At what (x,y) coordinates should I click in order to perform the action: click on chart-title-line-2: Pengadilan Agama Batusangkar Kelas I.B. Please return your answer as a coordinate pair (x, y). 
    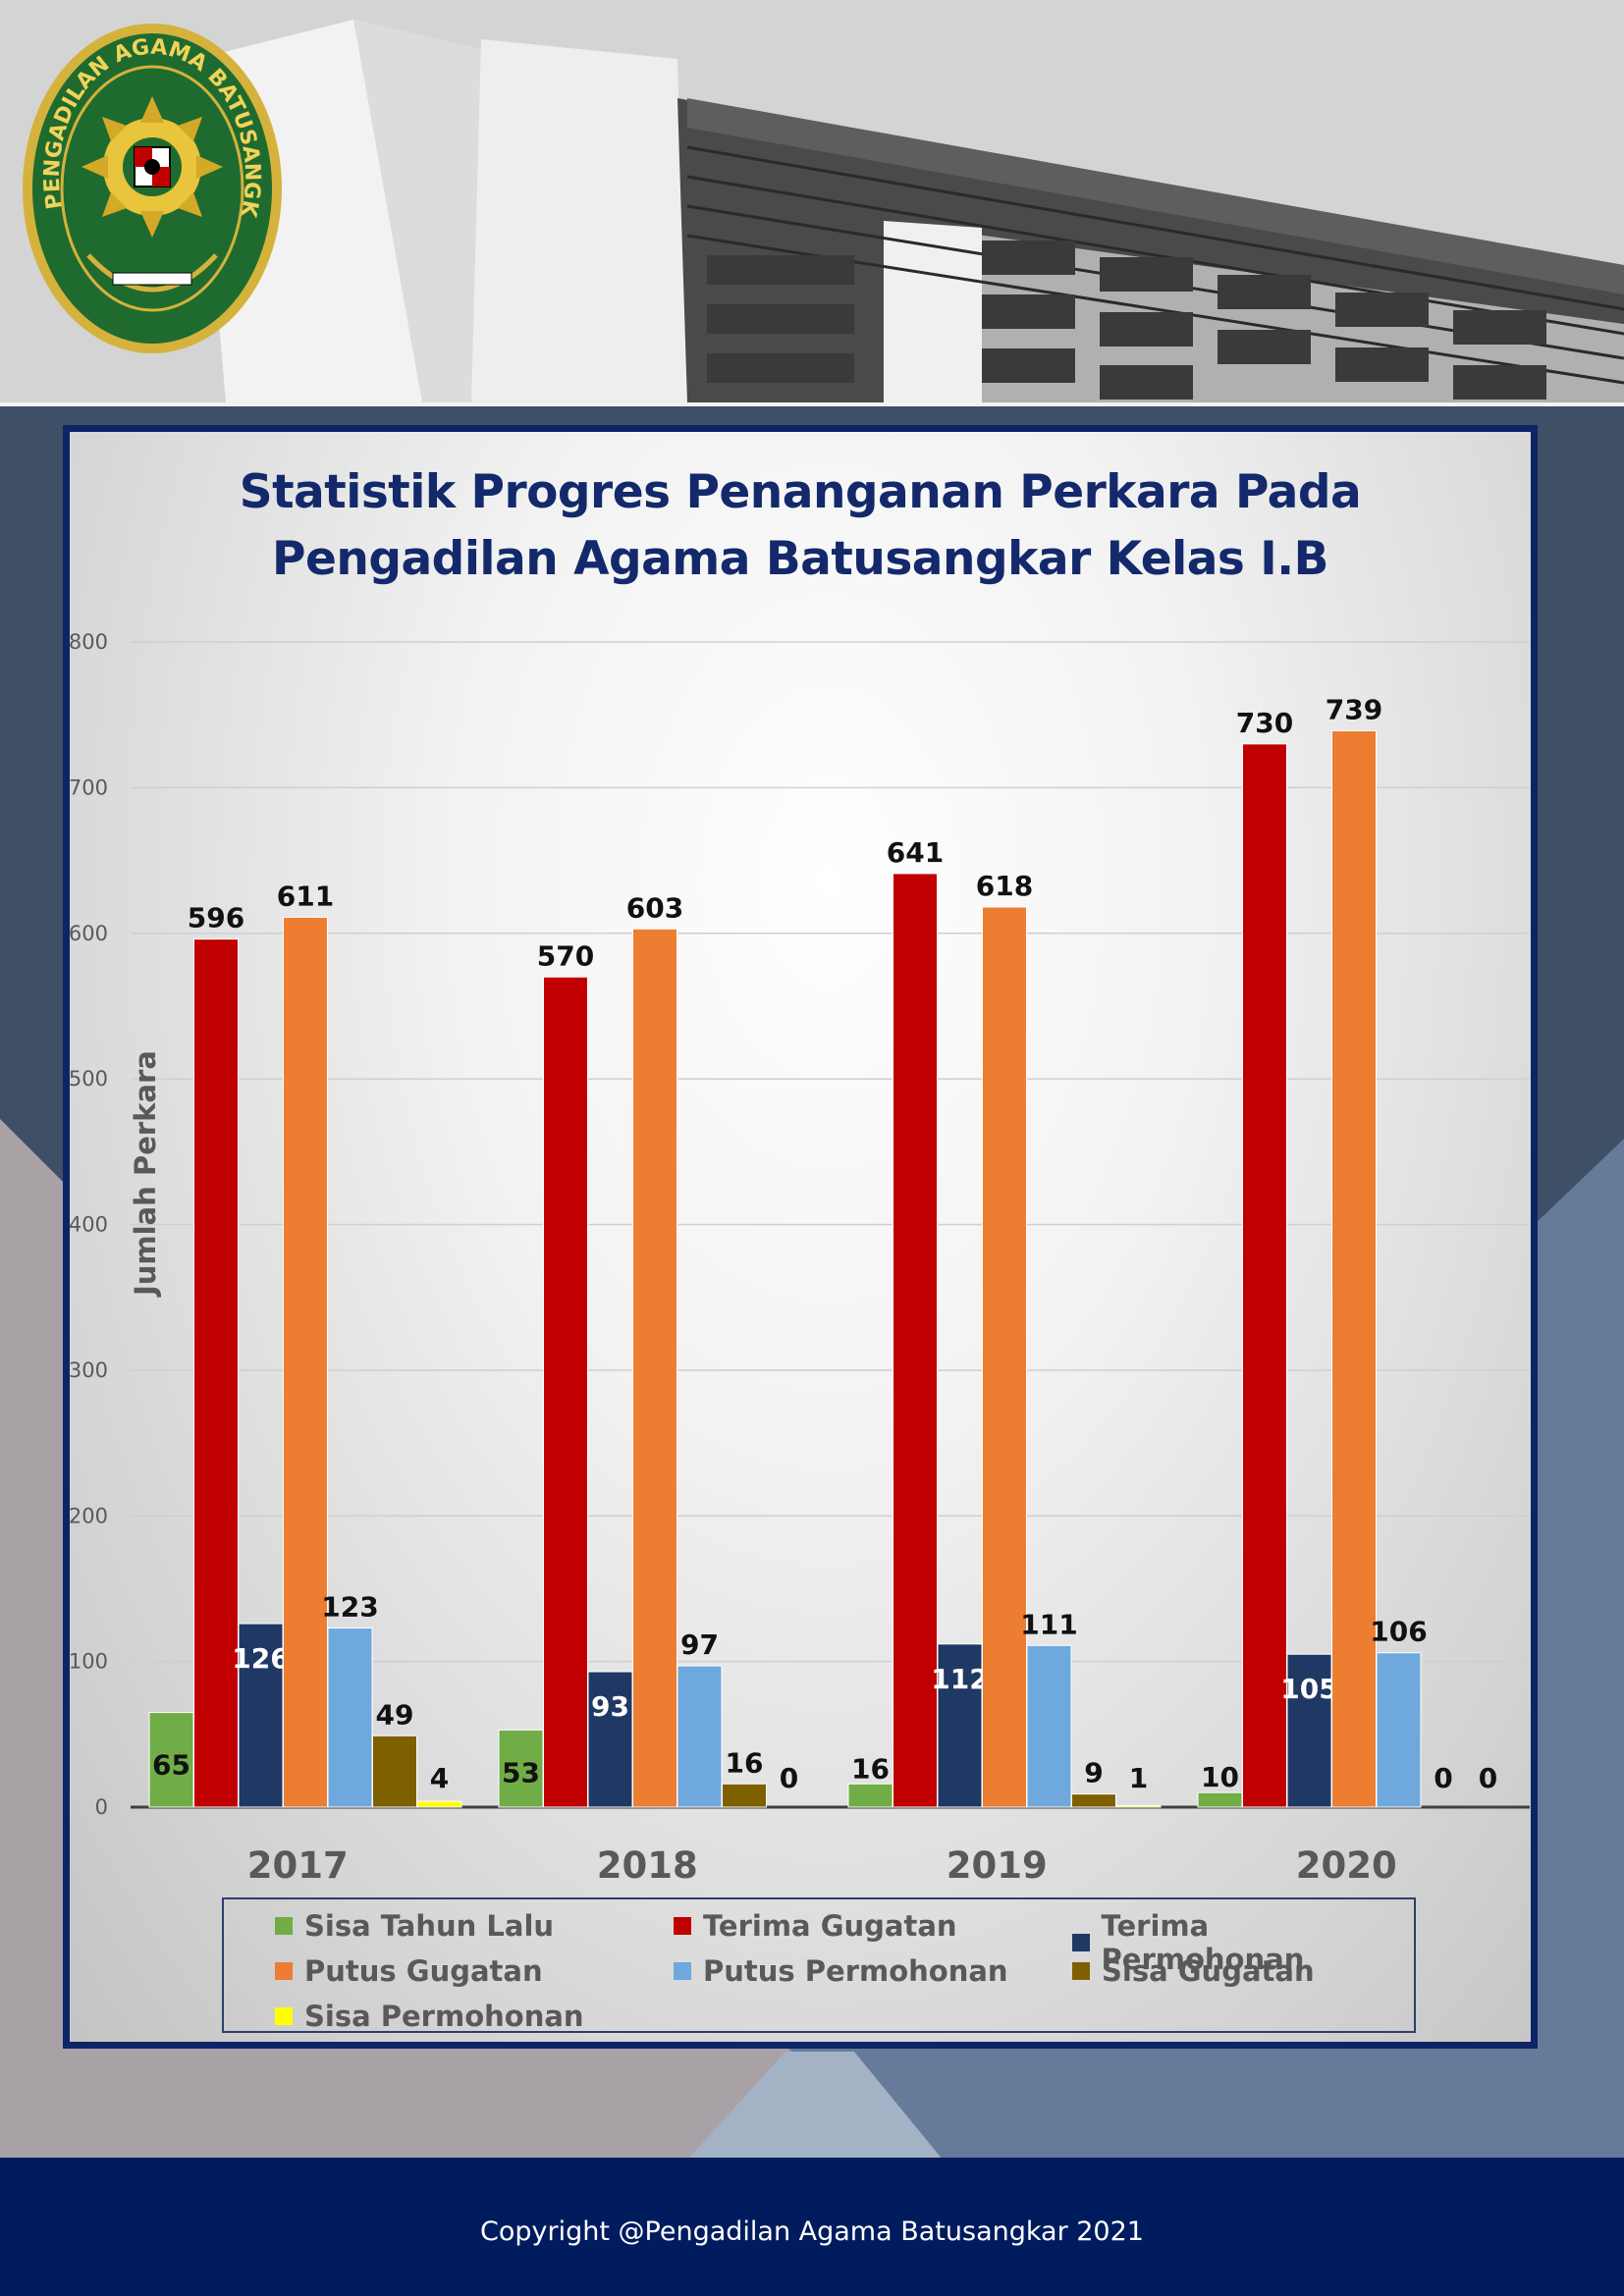
    Looking at the image, I should click on (800, 559).